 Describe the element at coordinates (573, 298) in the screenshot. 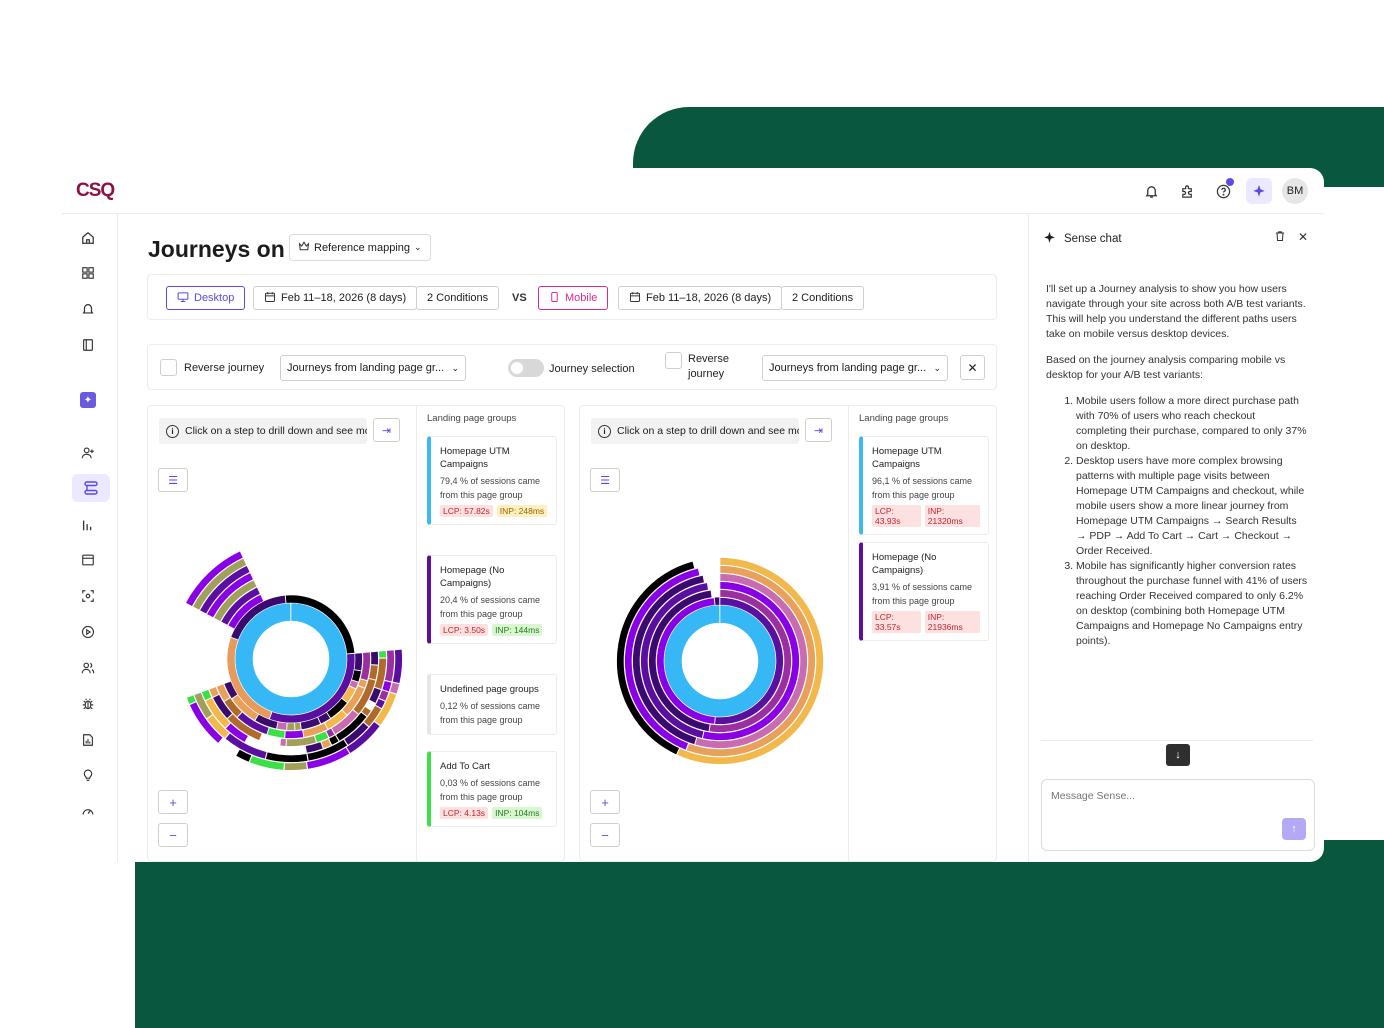

I see `mobile-segment-button: Mobile` at that location.